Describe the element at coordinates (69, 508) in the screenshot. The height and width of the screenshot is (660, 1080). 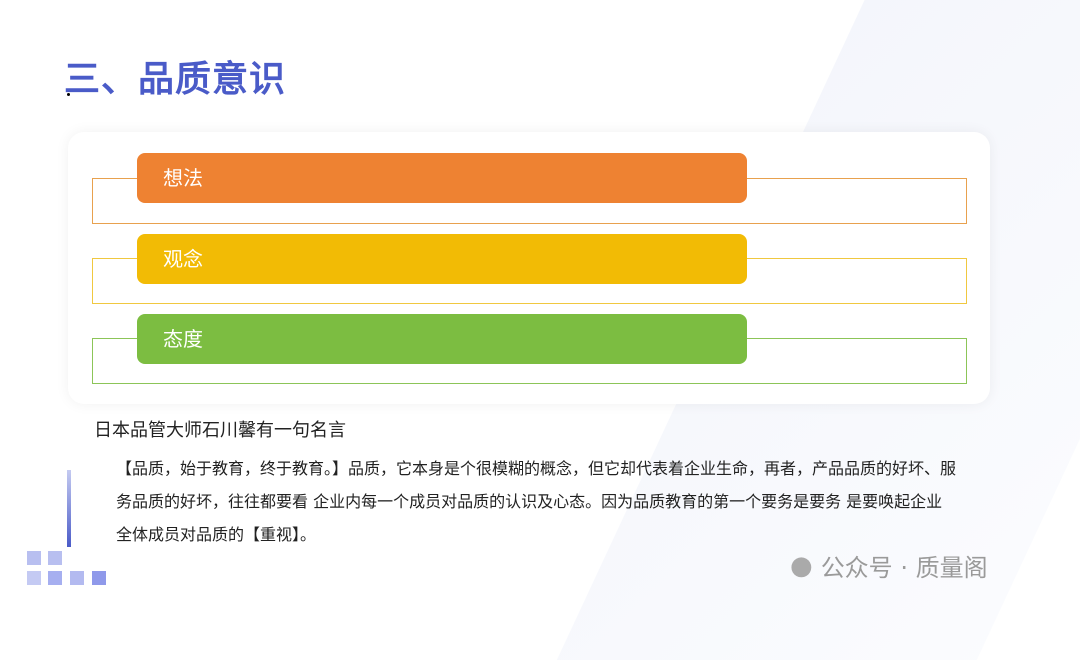
I see `decor-bar` at that location.